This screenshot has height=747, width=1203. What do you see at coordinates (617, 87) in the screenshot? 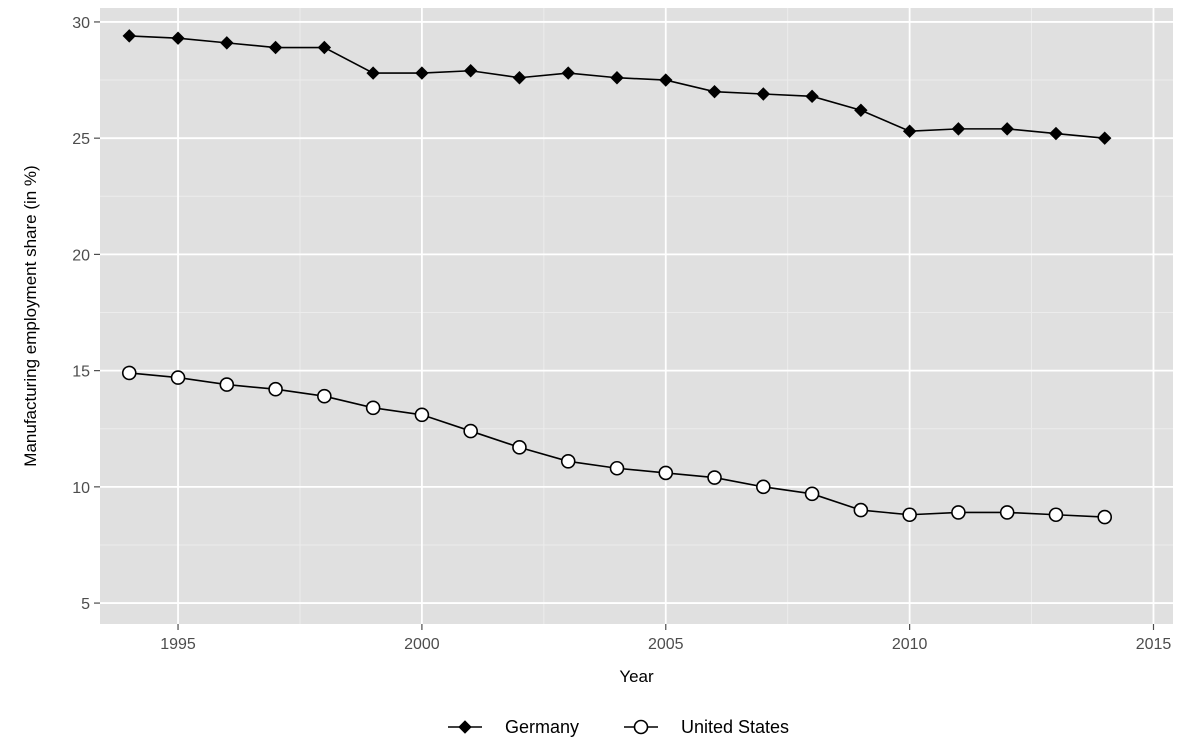
I see `series-germany` at bounding box center [617, 87].